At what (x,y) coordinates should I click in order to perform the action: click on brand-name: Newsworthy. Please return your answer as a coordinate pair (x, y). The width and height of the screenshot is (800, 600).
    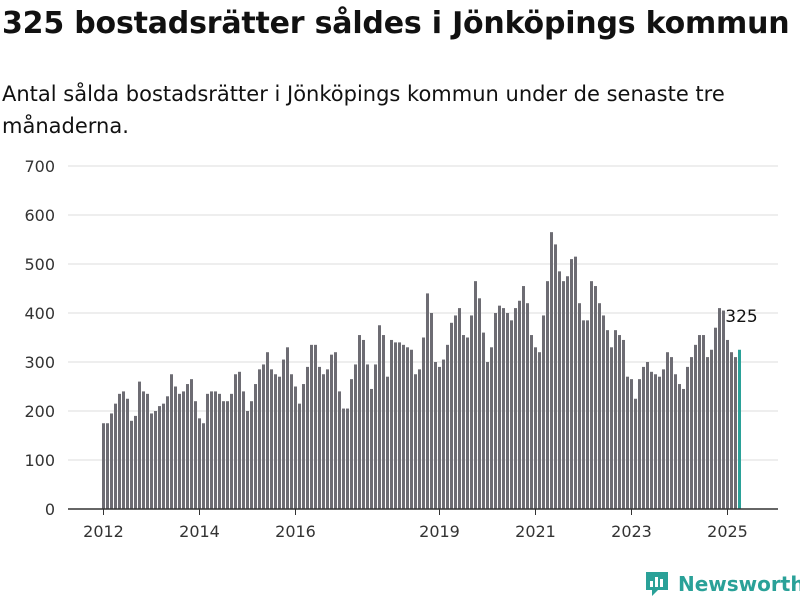
    Looking at the image, I should click on (739, 584).